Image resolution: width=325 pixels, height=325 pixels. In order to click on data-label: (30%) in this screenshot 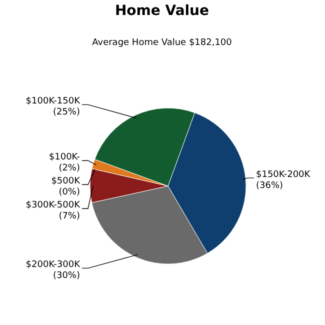, I will do `click(66, 276)`.